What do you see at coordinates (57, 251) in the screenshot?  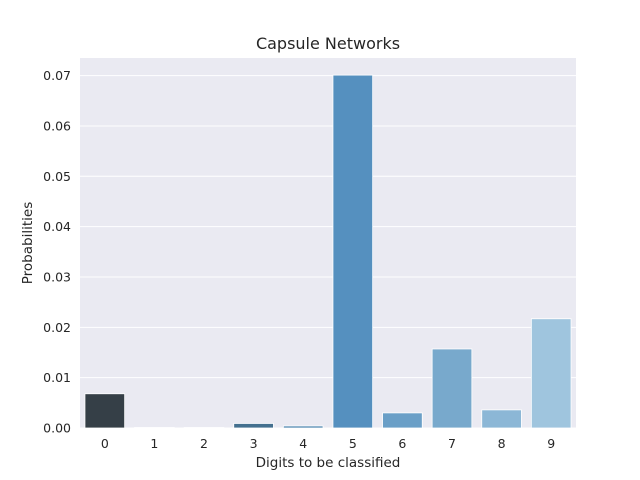 I see `y-tick-labels: 0.00 0.01 0.02 0.03 0.04 0.05 0.06 0.07` at bounding box center [57, 251].